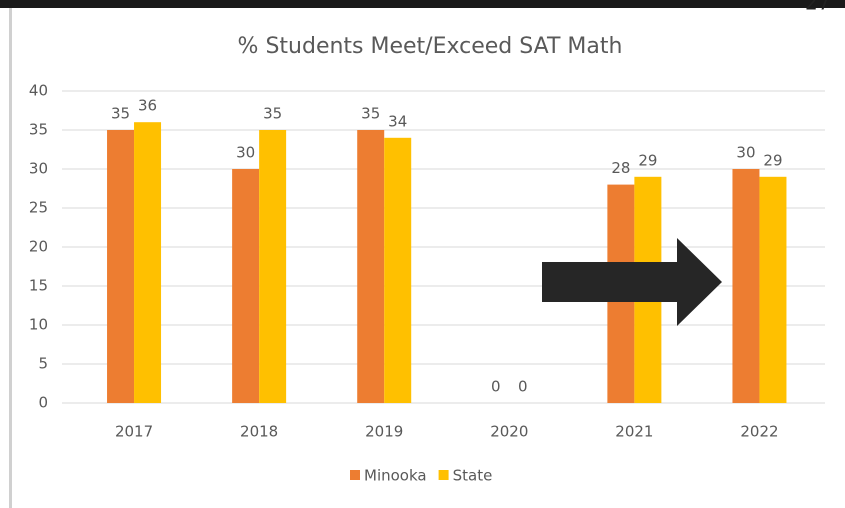  What do you see at coordinates (10, 258) in the screenshot?
I see `left-border` at bounding box center [10, 258].